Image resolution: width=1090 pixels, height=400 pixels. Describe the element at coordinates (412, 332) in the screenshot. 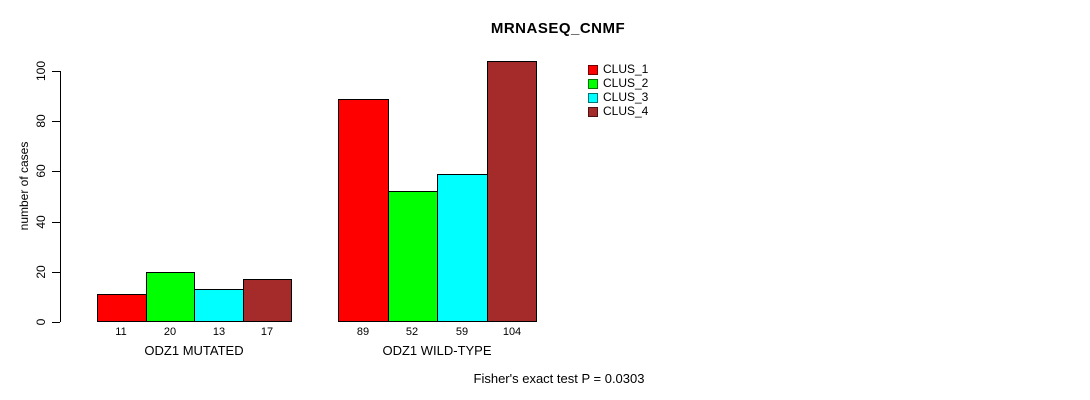

I see `bar-value-label: 52` at that location.